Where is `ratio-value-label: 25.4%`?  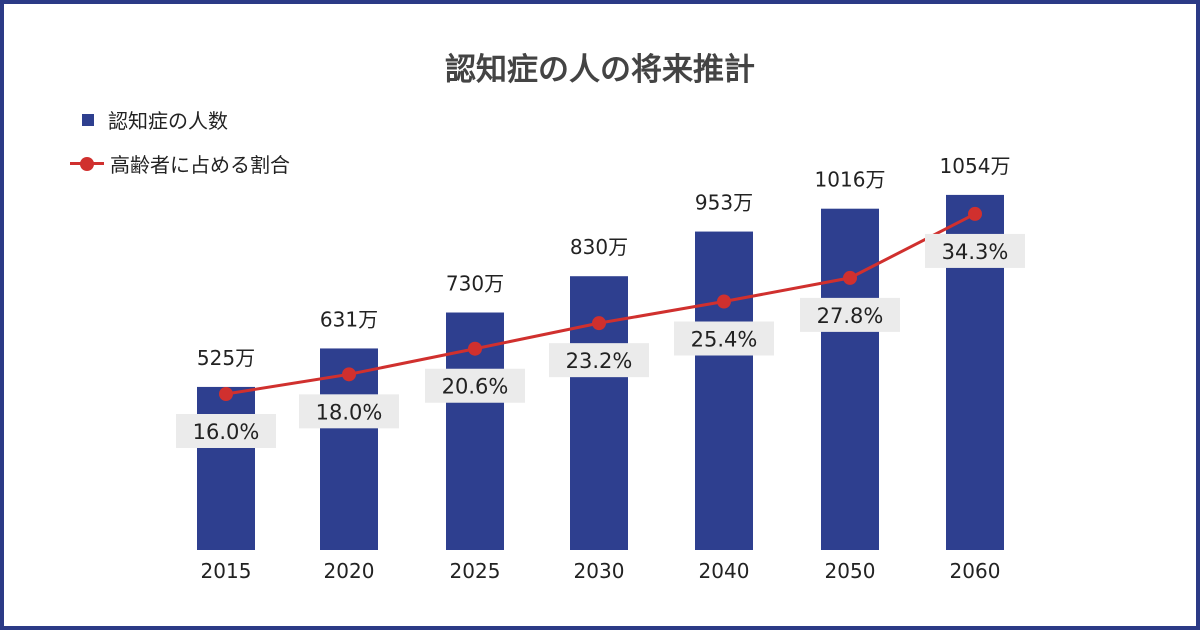
ratio-value-label: 25.4% is located at coordinates (724, 340).